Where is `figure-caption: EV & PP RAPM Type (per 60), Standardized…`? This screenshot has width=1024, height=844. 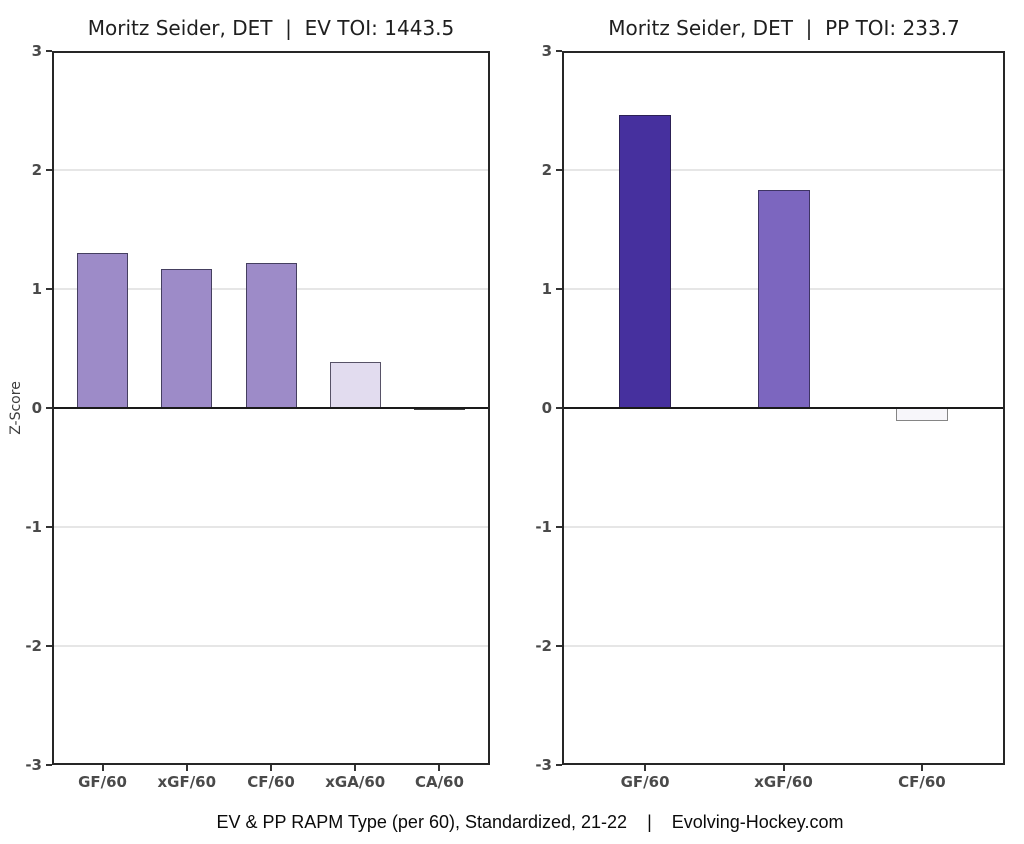 figure-caption: EV & PP RAPM Type (per 60), Standardized… is located at coordinates (530, 822).